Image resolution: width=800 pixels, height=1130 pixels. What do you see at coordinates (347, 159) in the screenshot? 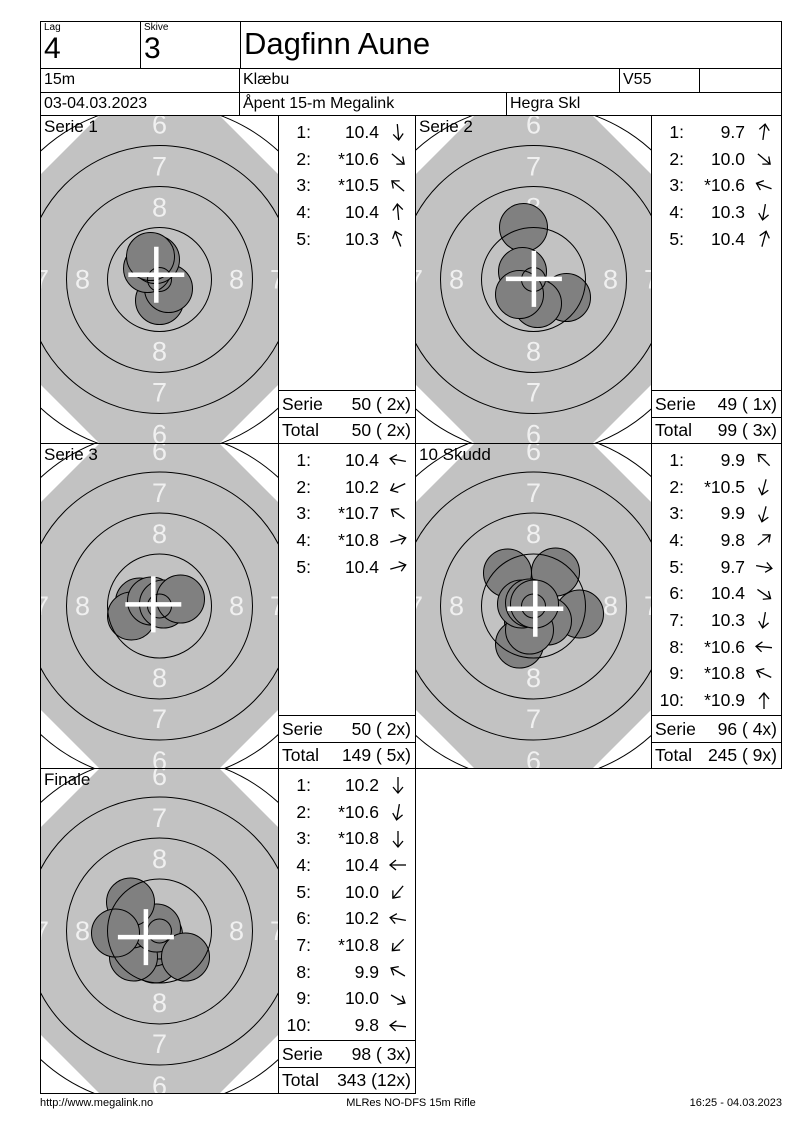
I see `shot-row: 2: *10.6` at bounding box center [347, 159].